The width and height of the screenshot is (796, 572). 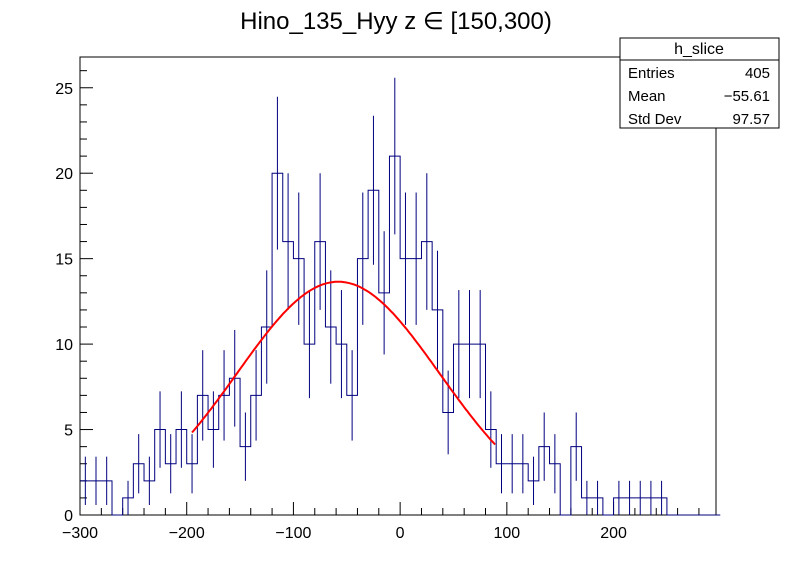 What do you see at coordinates (647, 96) in the screenshot?
I see `stats-mean-label: Mean` at bounding box center [647, 96].